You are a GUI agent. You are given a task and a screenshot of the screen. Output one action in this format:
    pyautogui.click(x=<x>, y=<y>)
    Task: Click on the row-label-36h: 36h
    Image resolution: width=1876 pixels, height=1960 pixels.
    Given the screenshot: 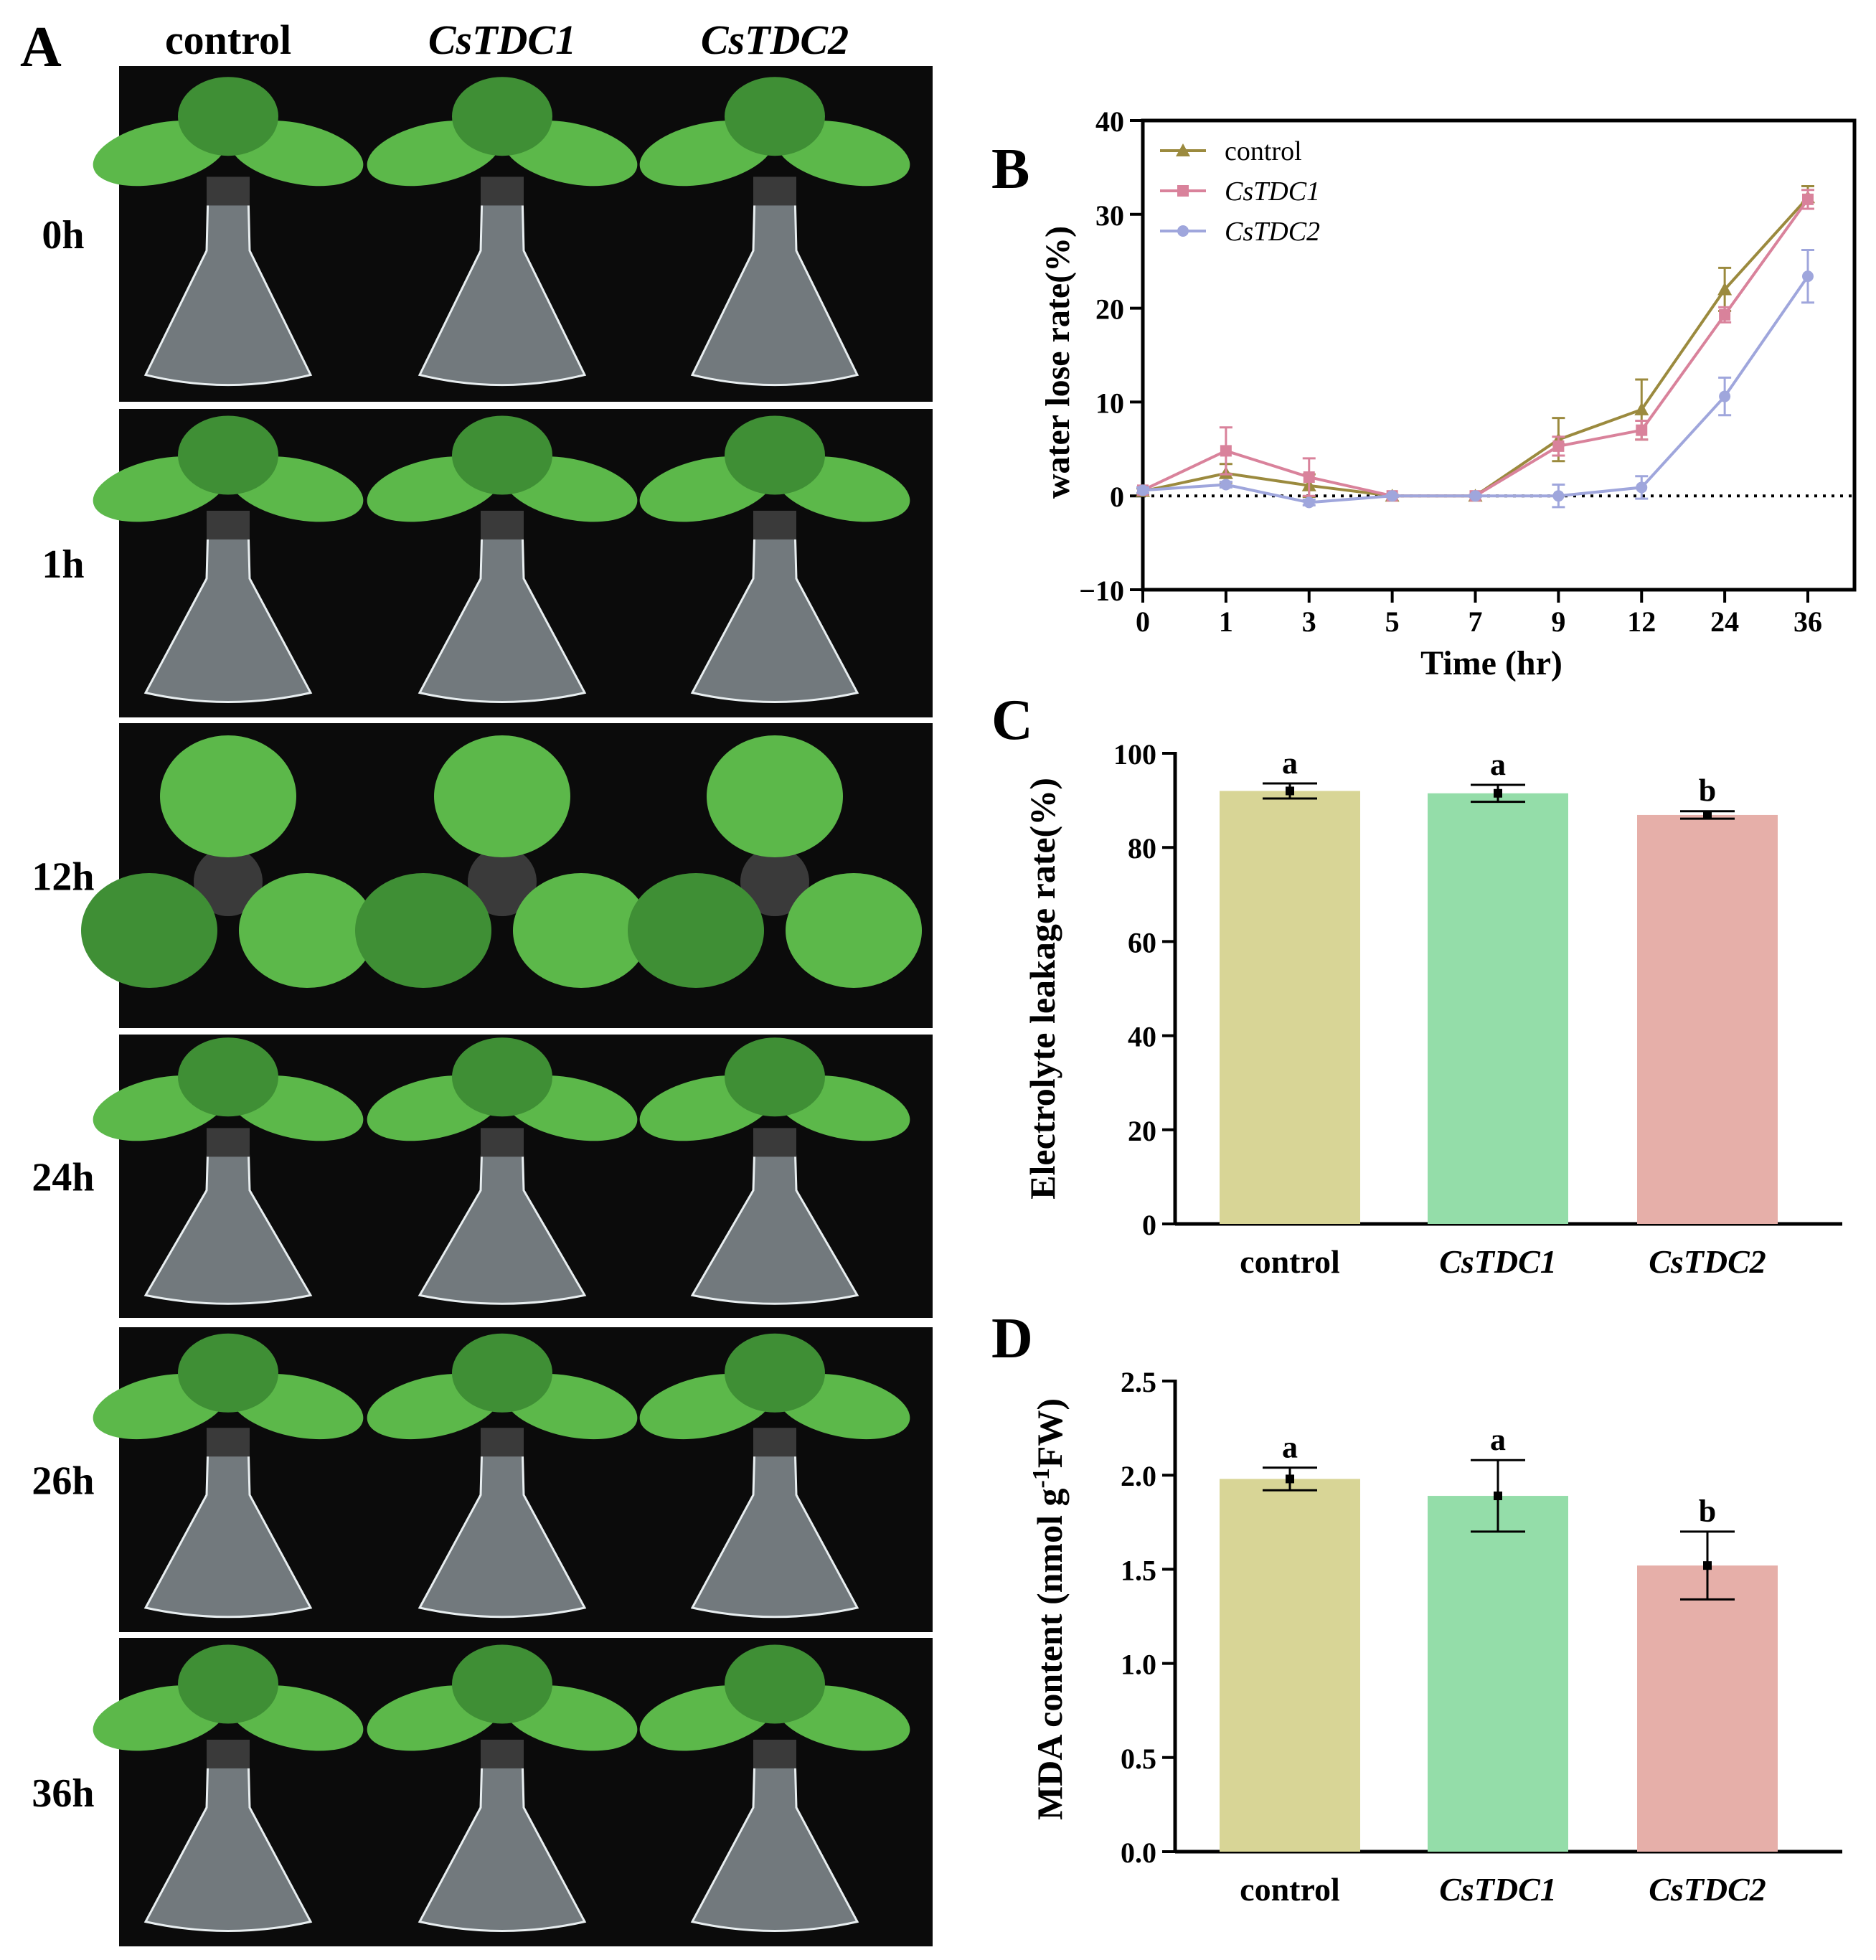 What is the action you would take?
    pyautogui.click(x=63, y=1793)
    